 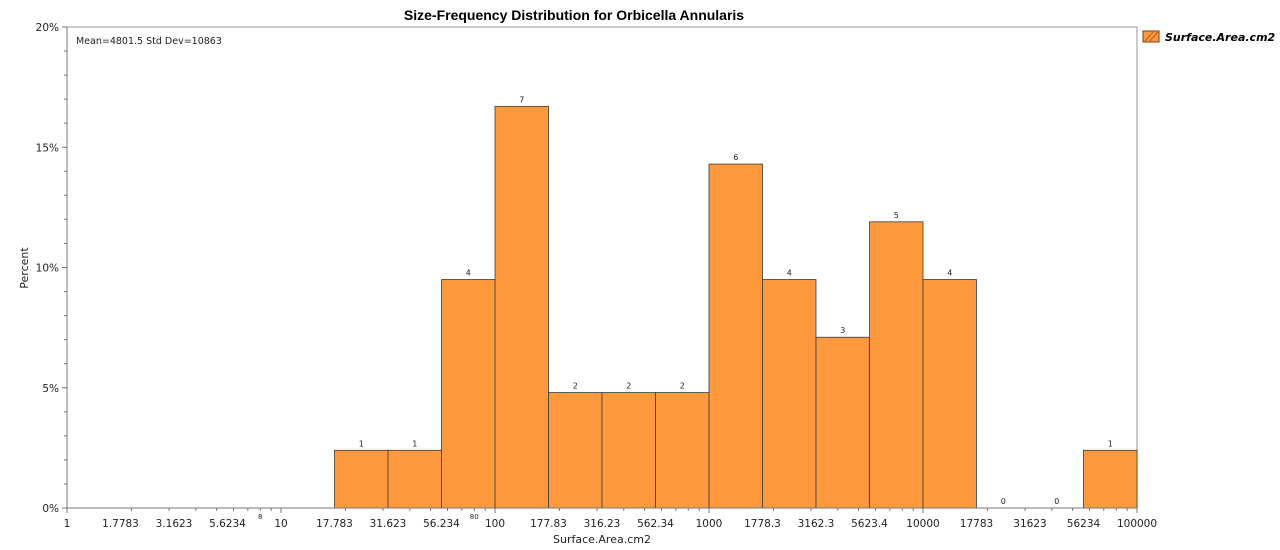 I want to click on x-tick-label: 5623.4, so click(x=869, y=524).